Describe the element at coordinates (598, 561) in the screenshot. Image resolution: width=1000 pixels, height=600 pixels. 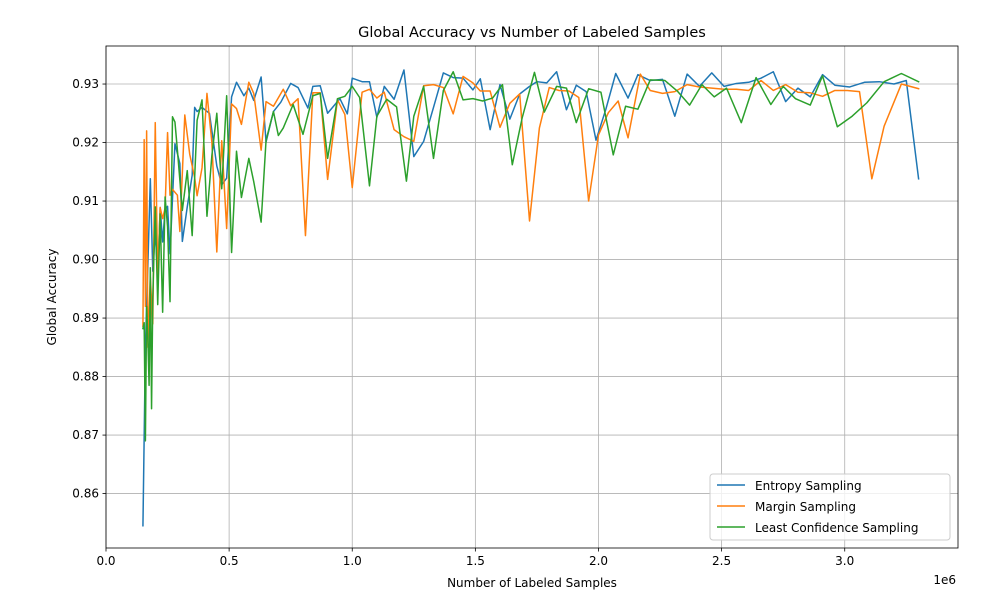
I see `x-tick-label: 2.0` at that location.